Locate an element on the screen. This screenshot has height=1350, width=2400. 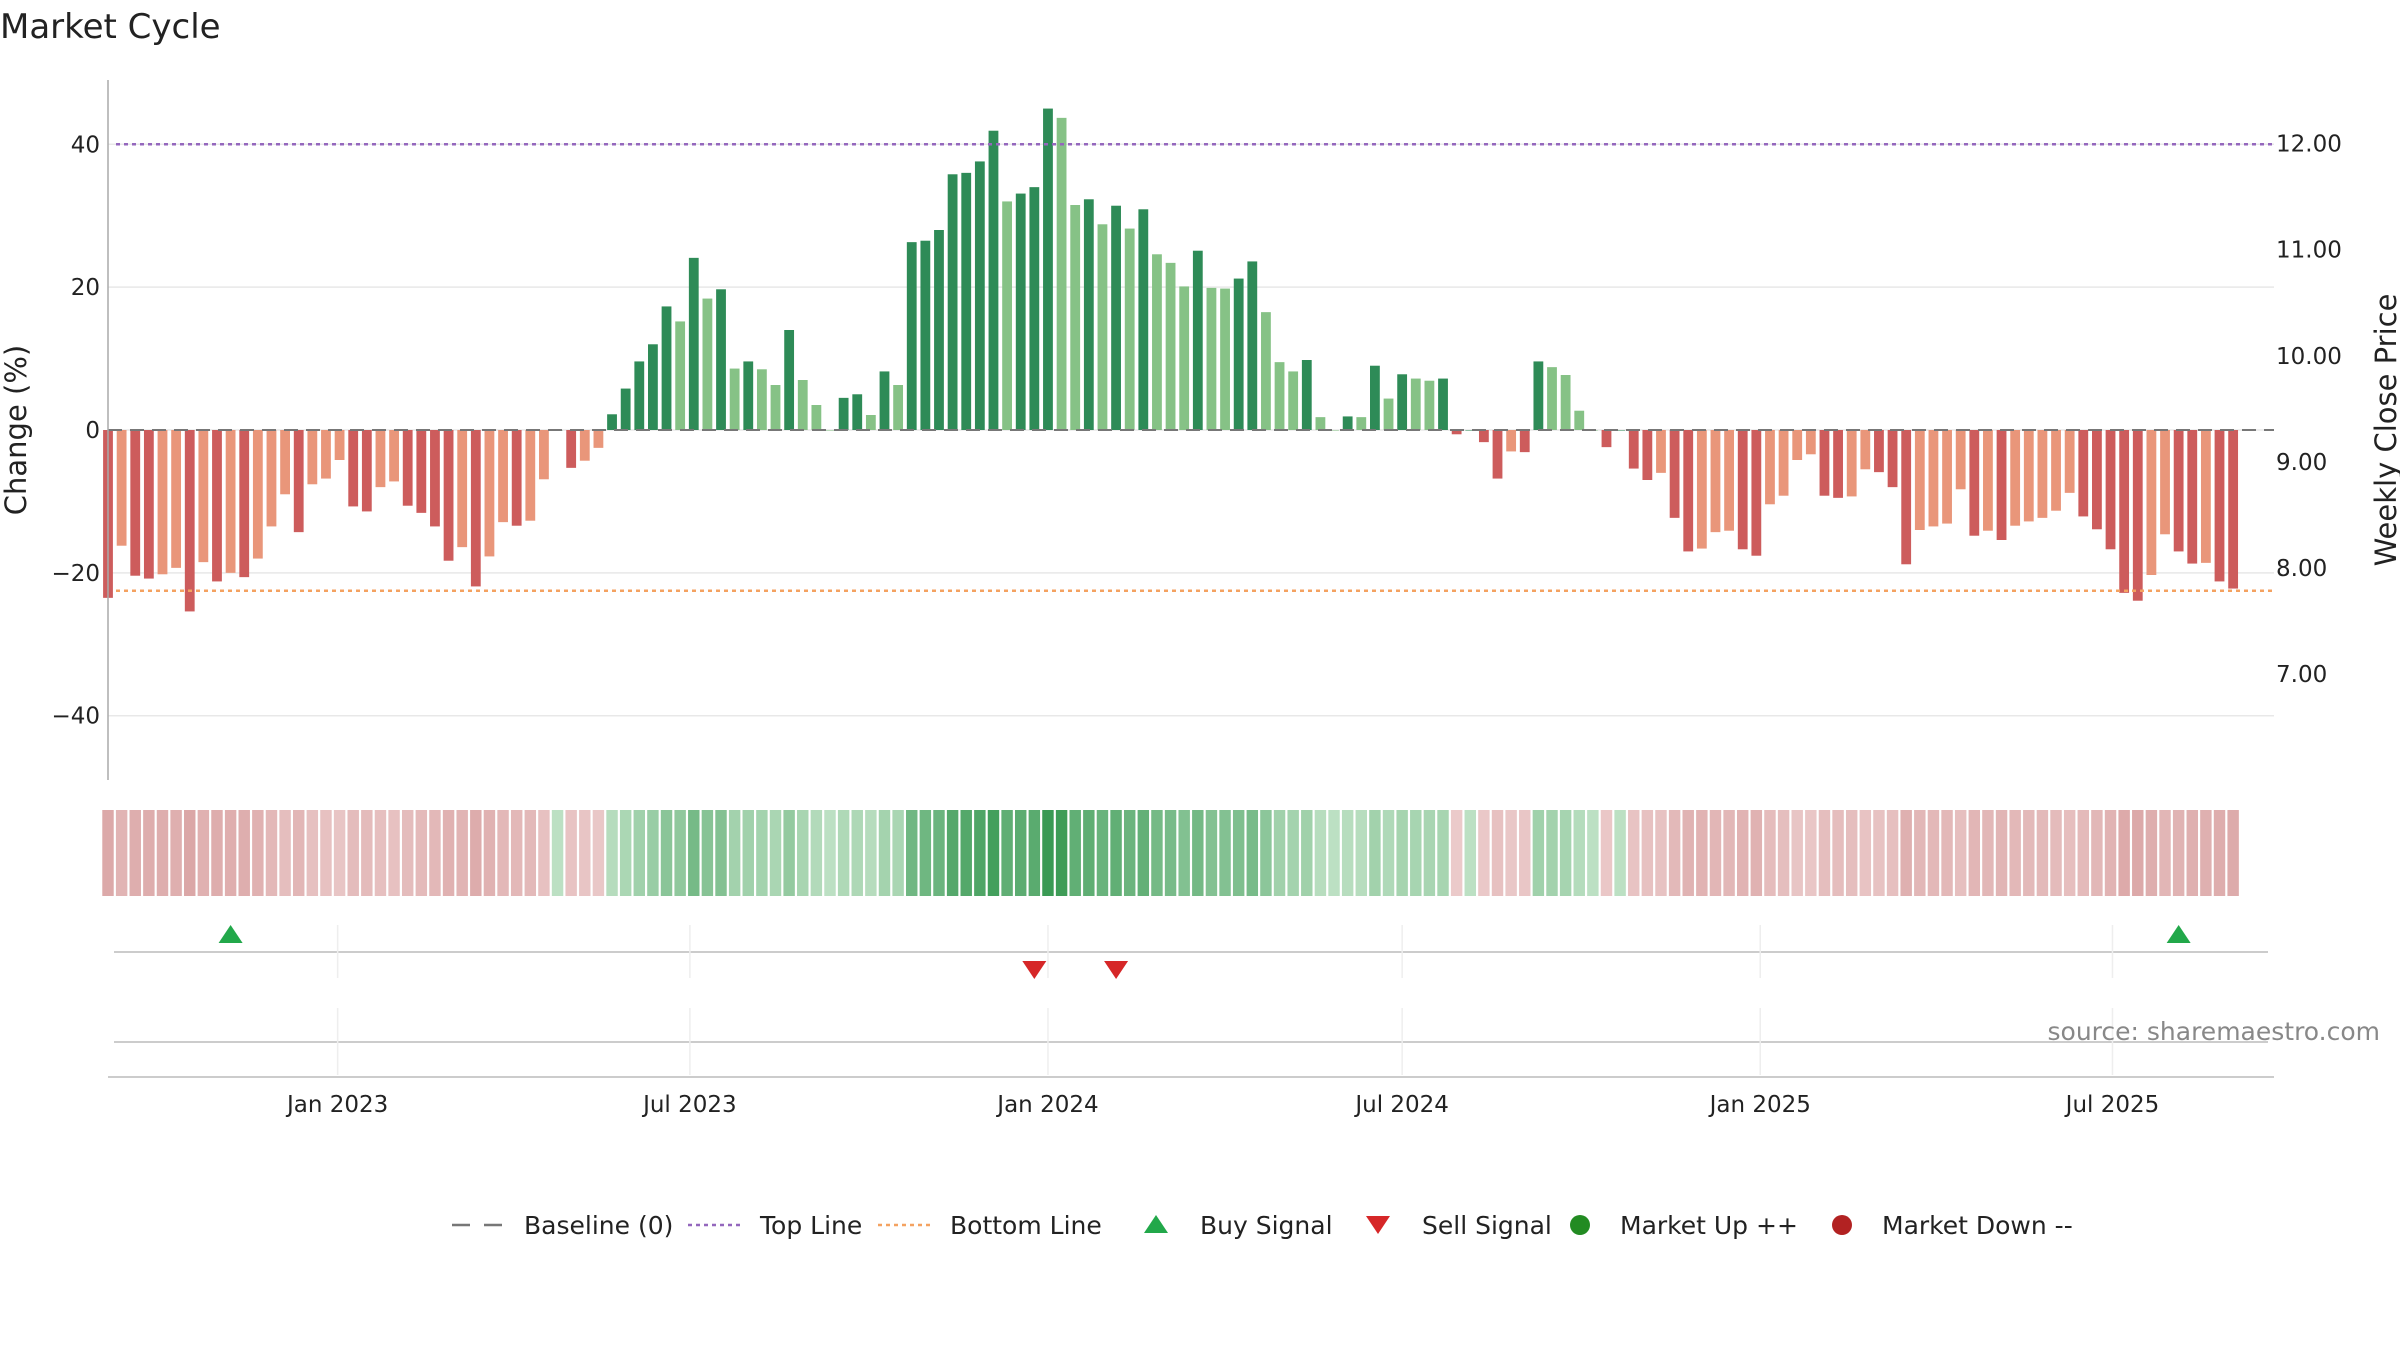
legend-item: Market Down -- is located at coordinates (1952, 1225).